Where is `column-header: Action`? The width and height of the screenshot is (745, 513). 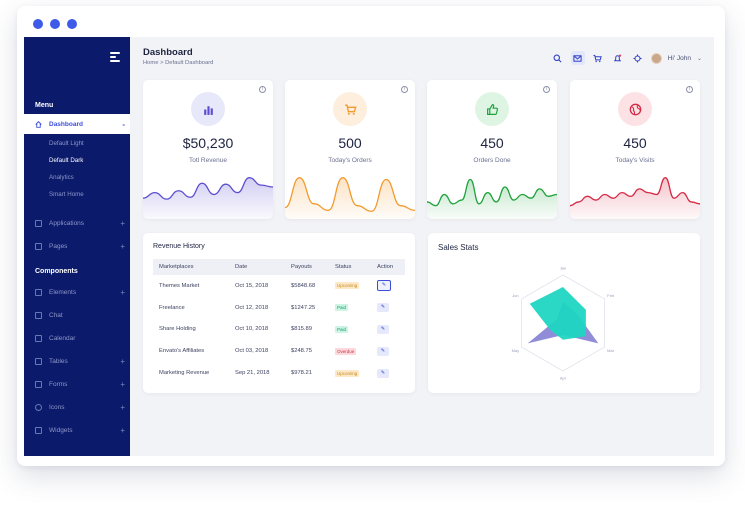 column-header: Action is located at coordinates (385, 267).